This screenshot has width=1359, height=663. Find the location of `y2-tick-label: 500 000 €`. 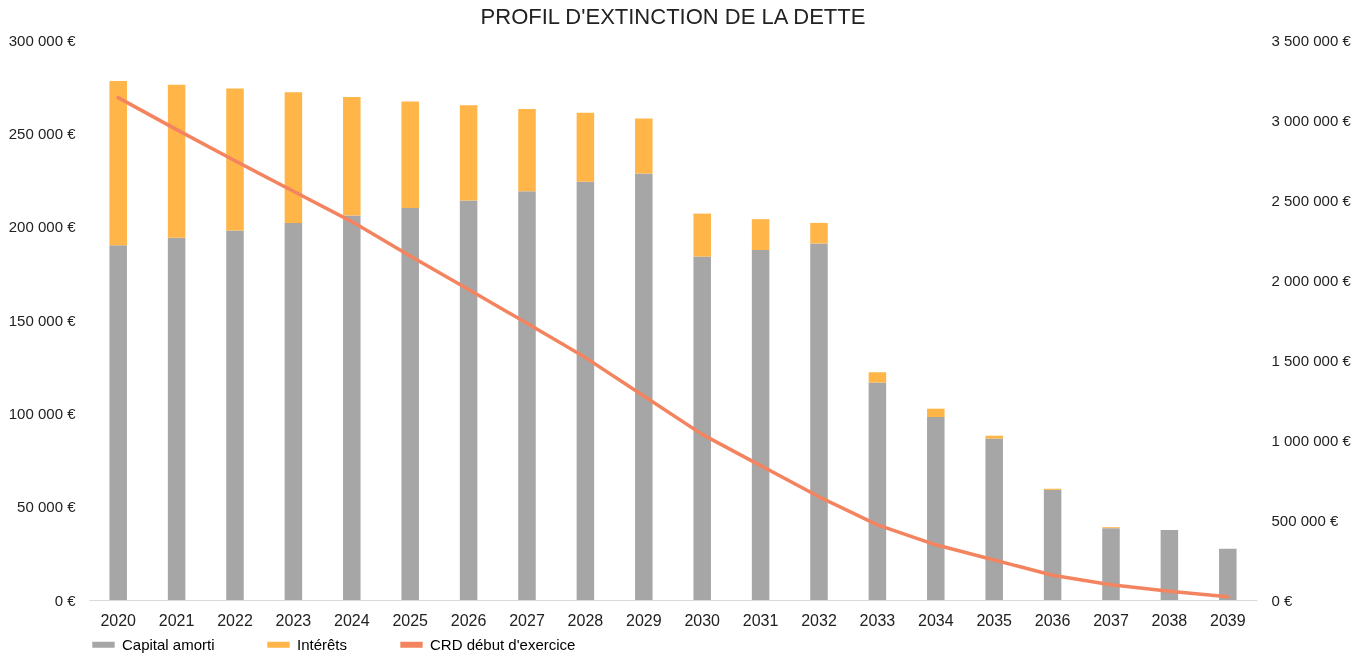

y2-tick-label: 500 000 € is located at coordinates (1305, 520).